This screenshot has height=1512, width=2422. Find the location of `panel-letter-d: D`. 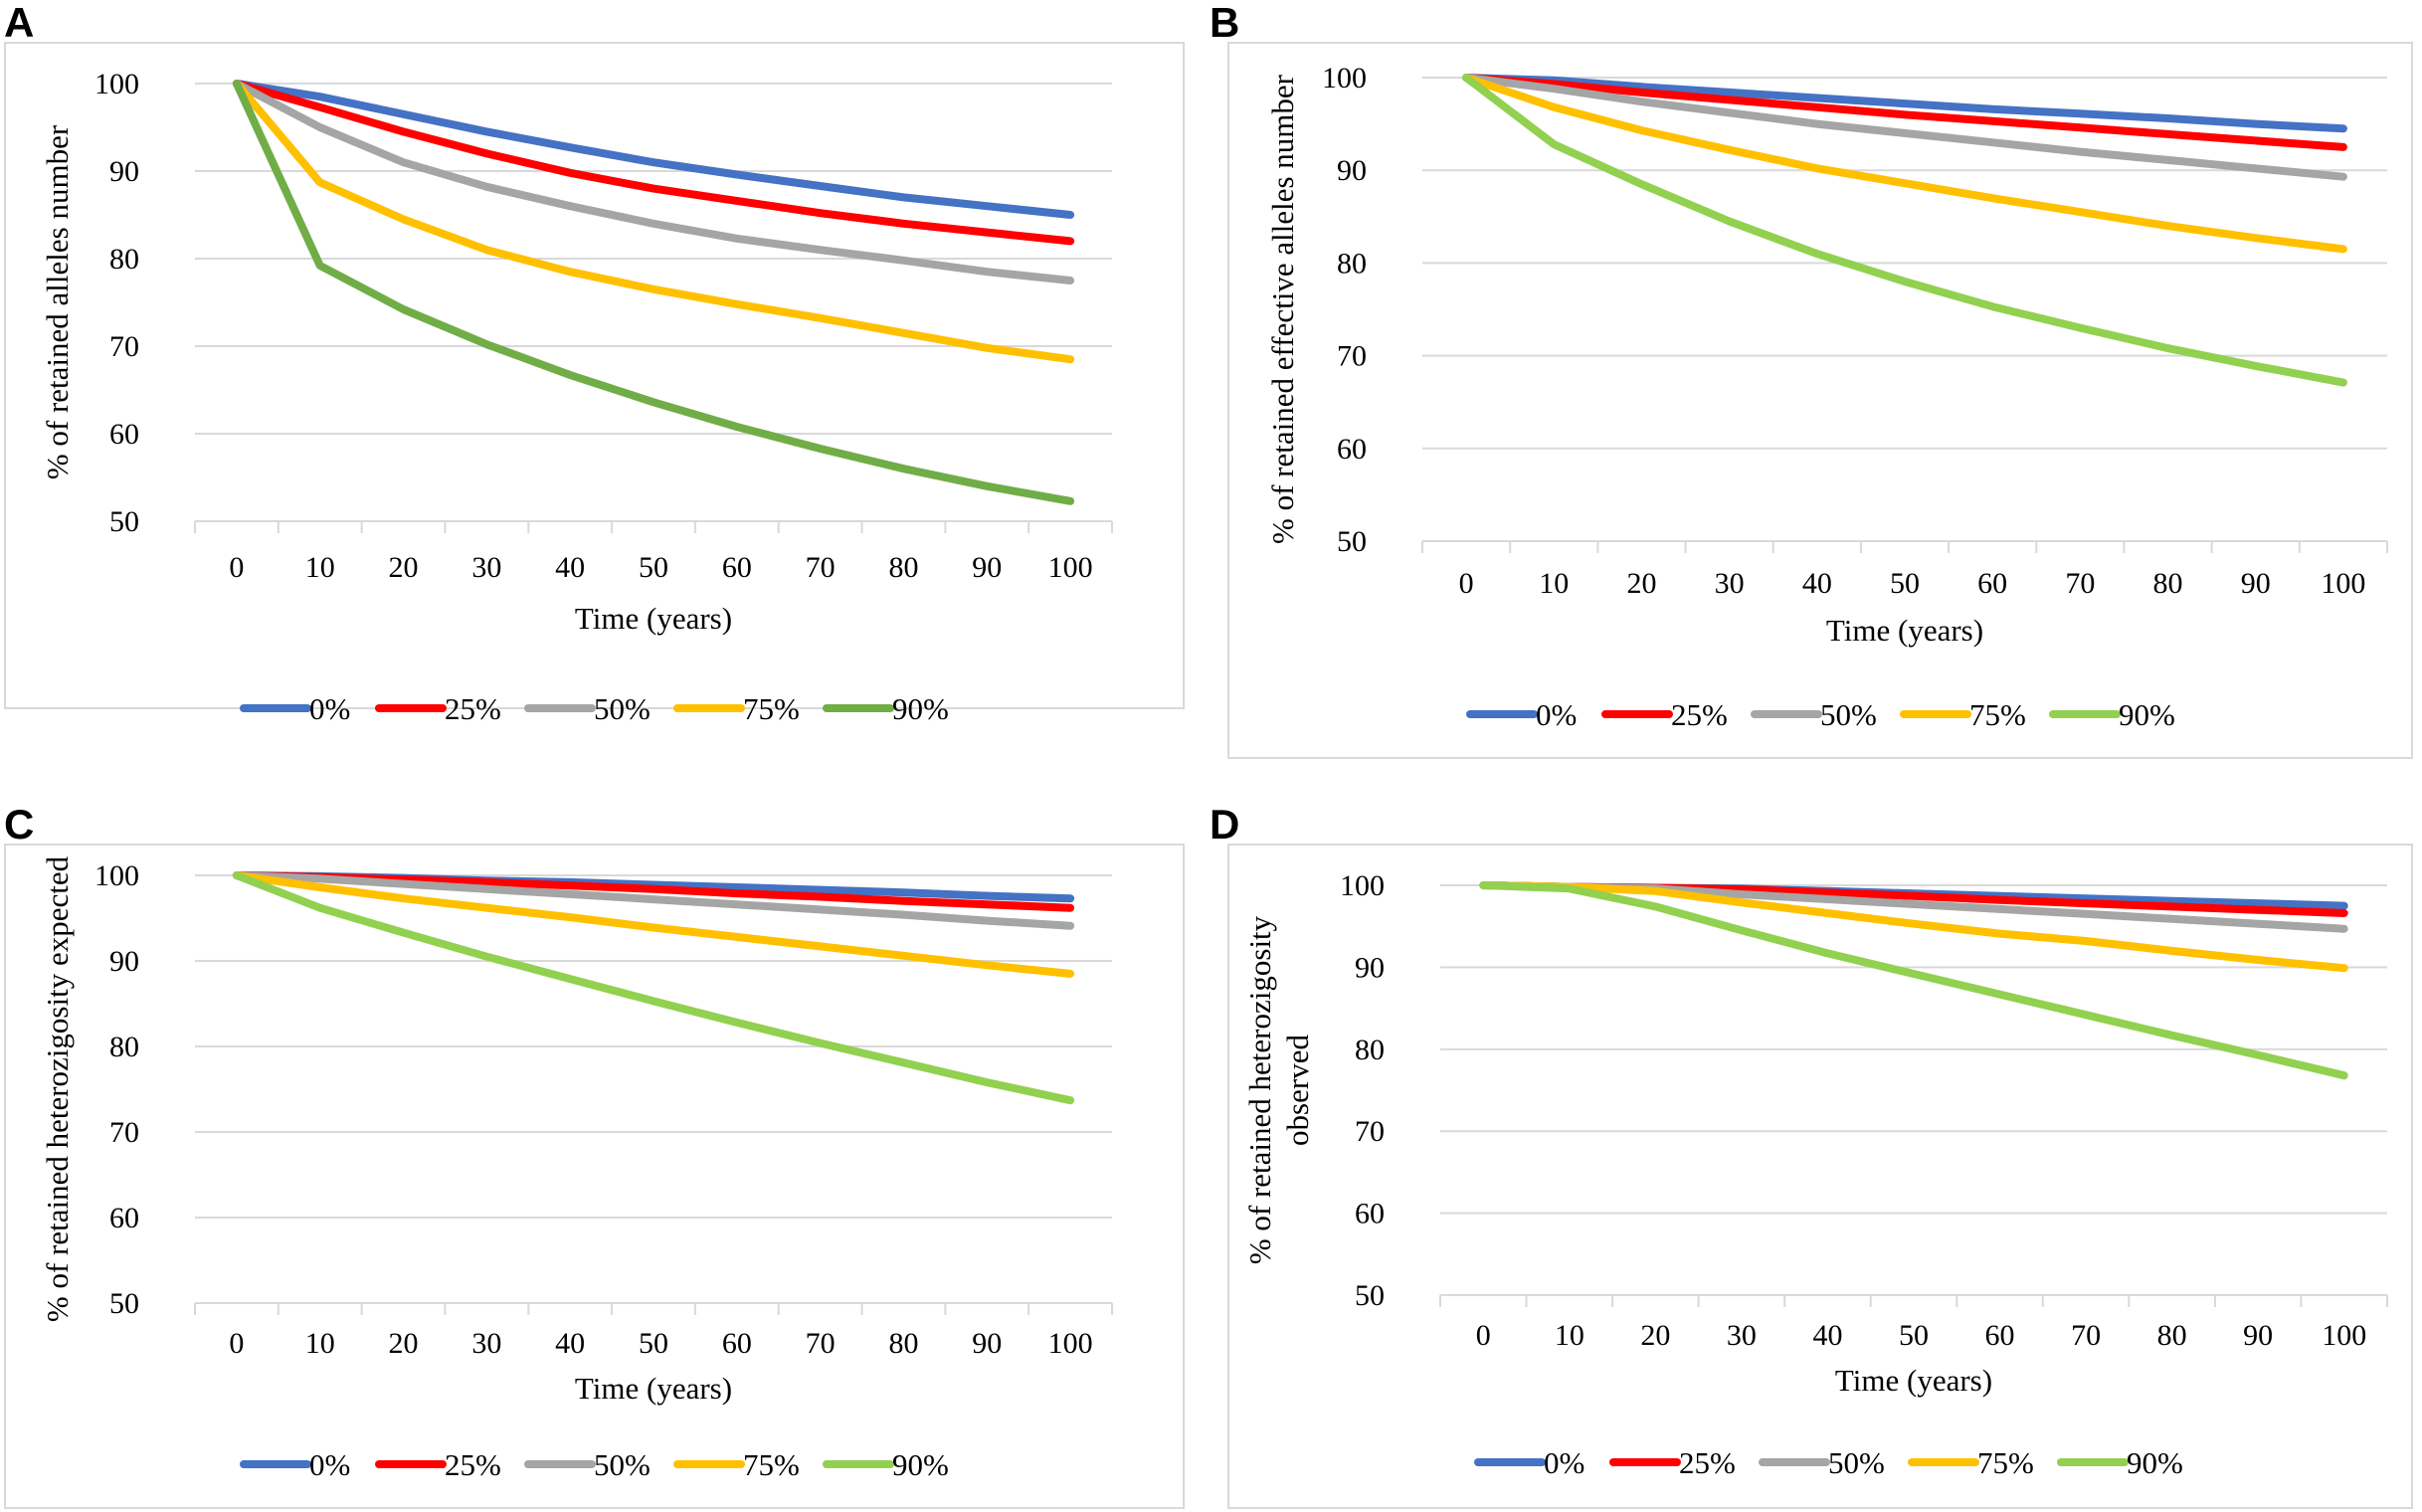

panel-letter-d: D is located at coordinates (1225, 824).